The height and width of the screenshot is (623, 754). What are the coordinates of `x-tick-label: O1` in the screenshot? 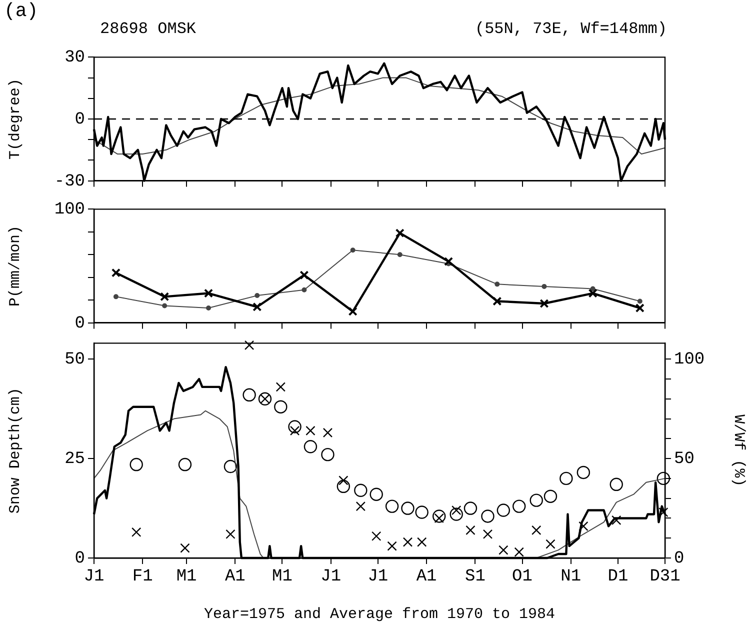 It's located at (522, 577).